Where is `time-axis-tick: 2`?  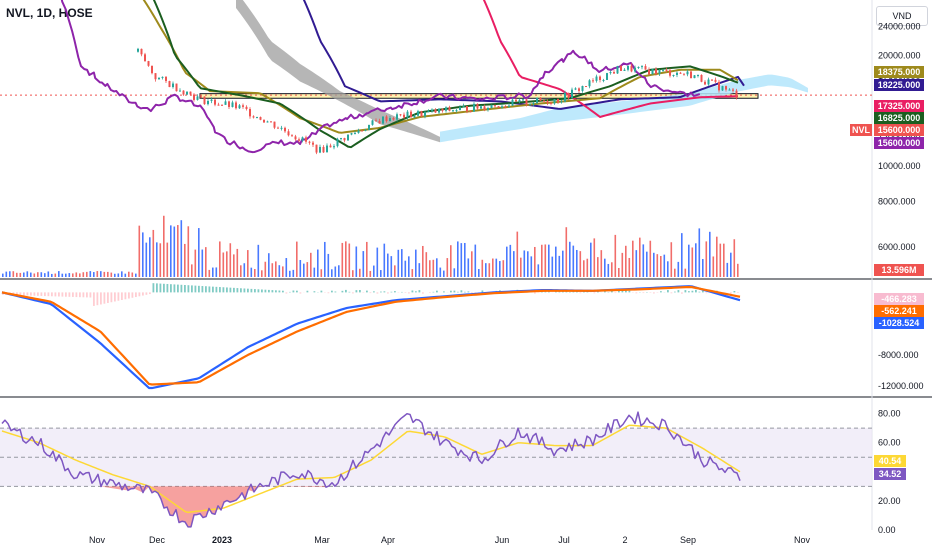
time-axis-tick: 2 is located at coordinates (624, 540).